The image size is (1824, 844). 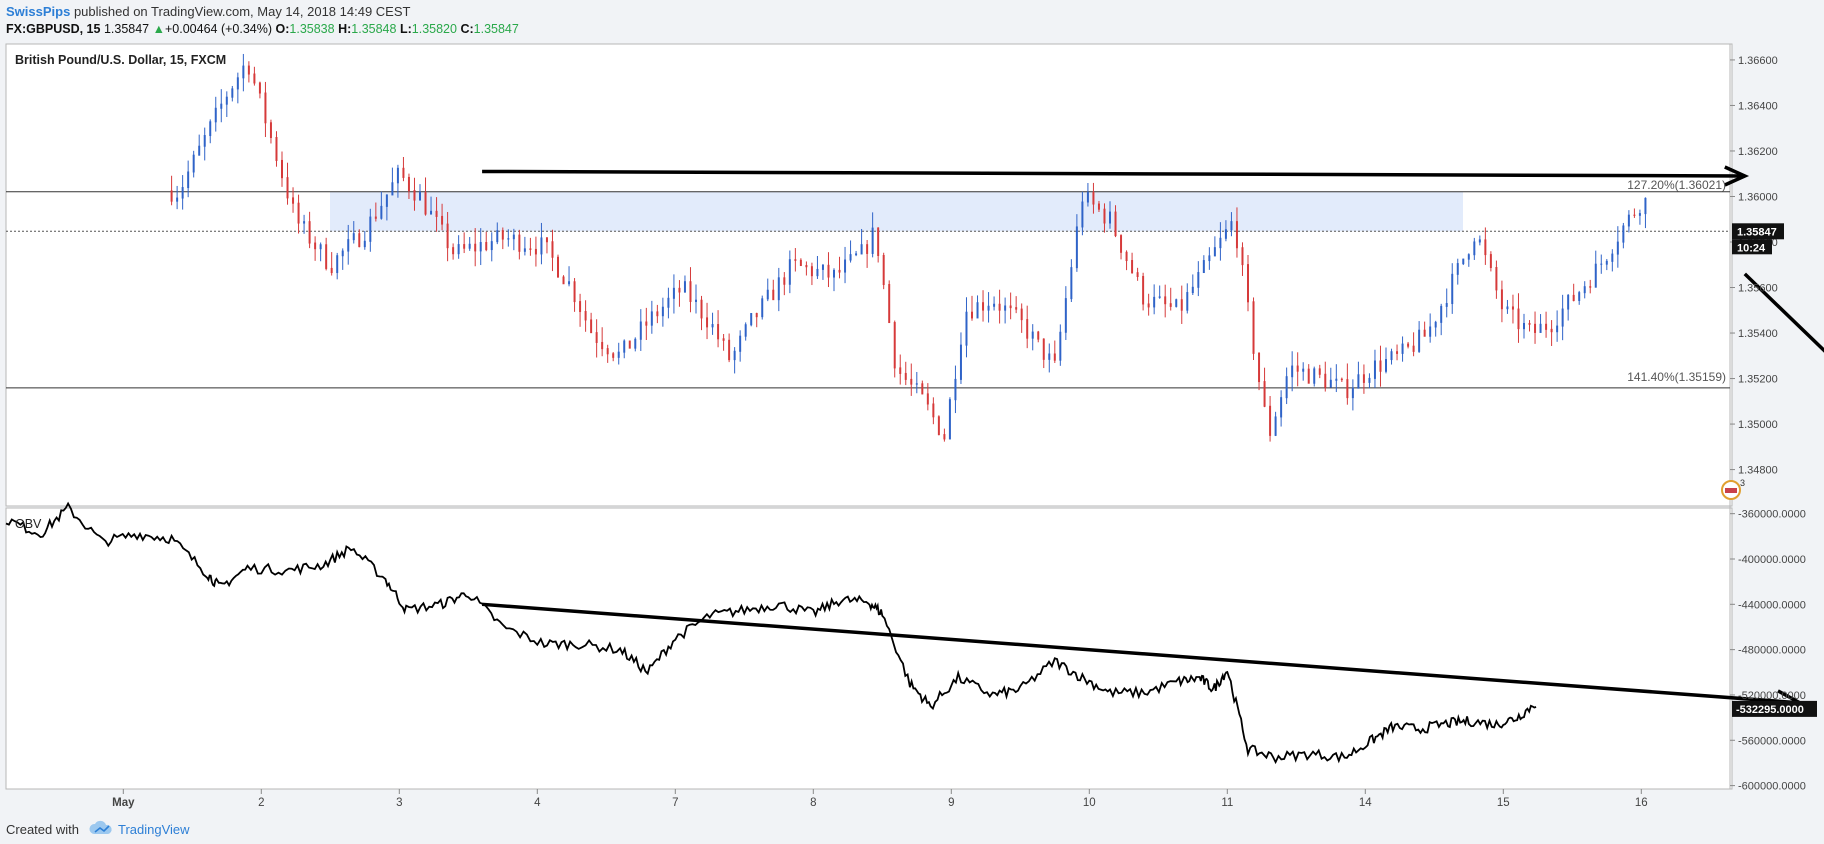 I want to click on obv-pane-title: OBV, so click(x=28, y=524).